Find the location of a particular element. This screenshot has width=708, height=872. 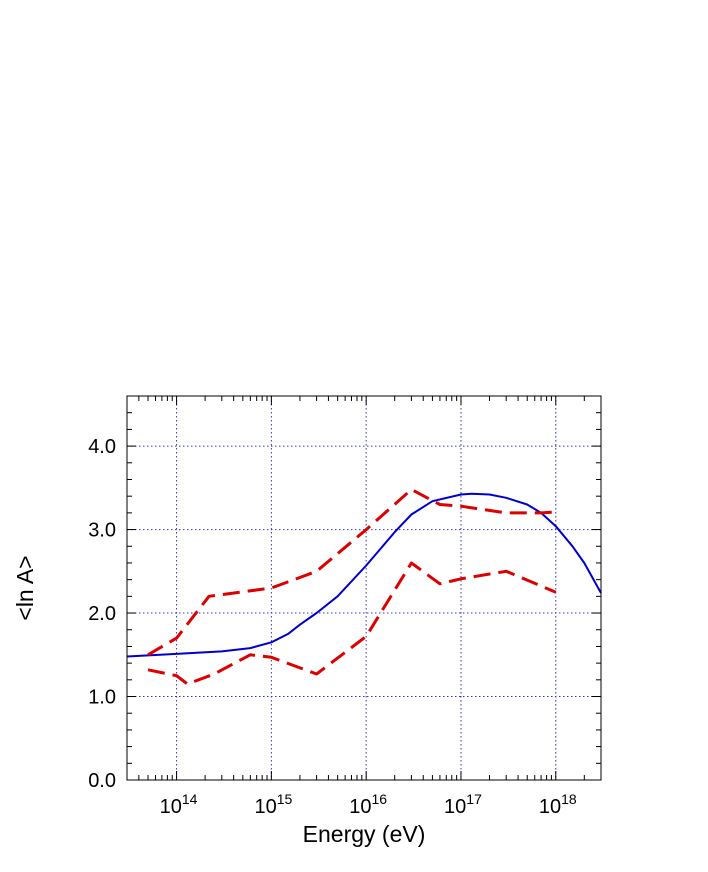

y-tick-label: 0.0 is located at coordinates (102, 781).